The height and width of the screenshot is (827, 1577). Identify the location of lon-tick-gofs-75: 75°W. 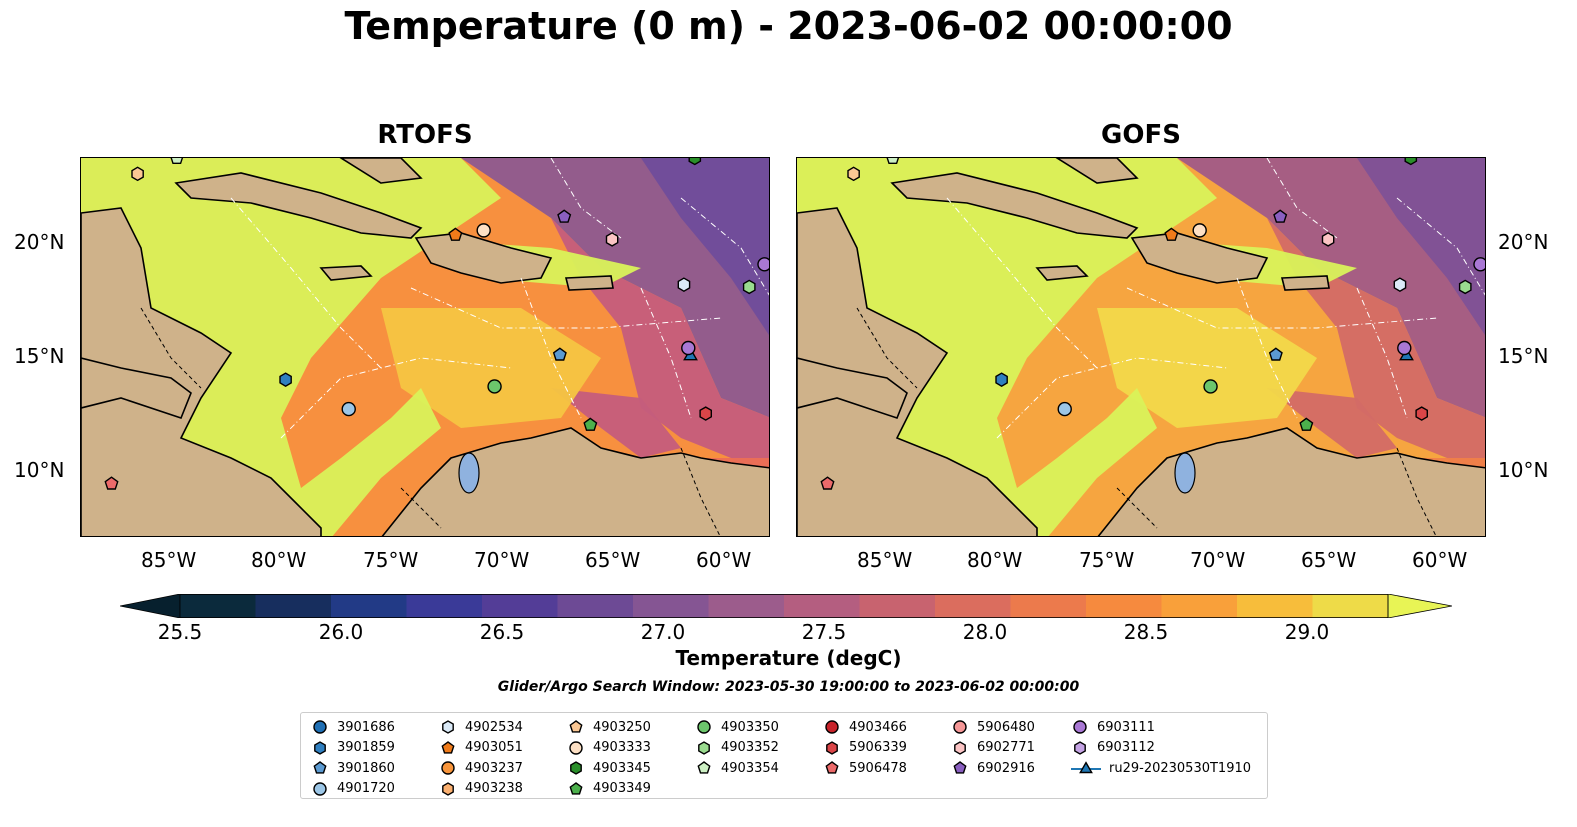
(1107, 560).